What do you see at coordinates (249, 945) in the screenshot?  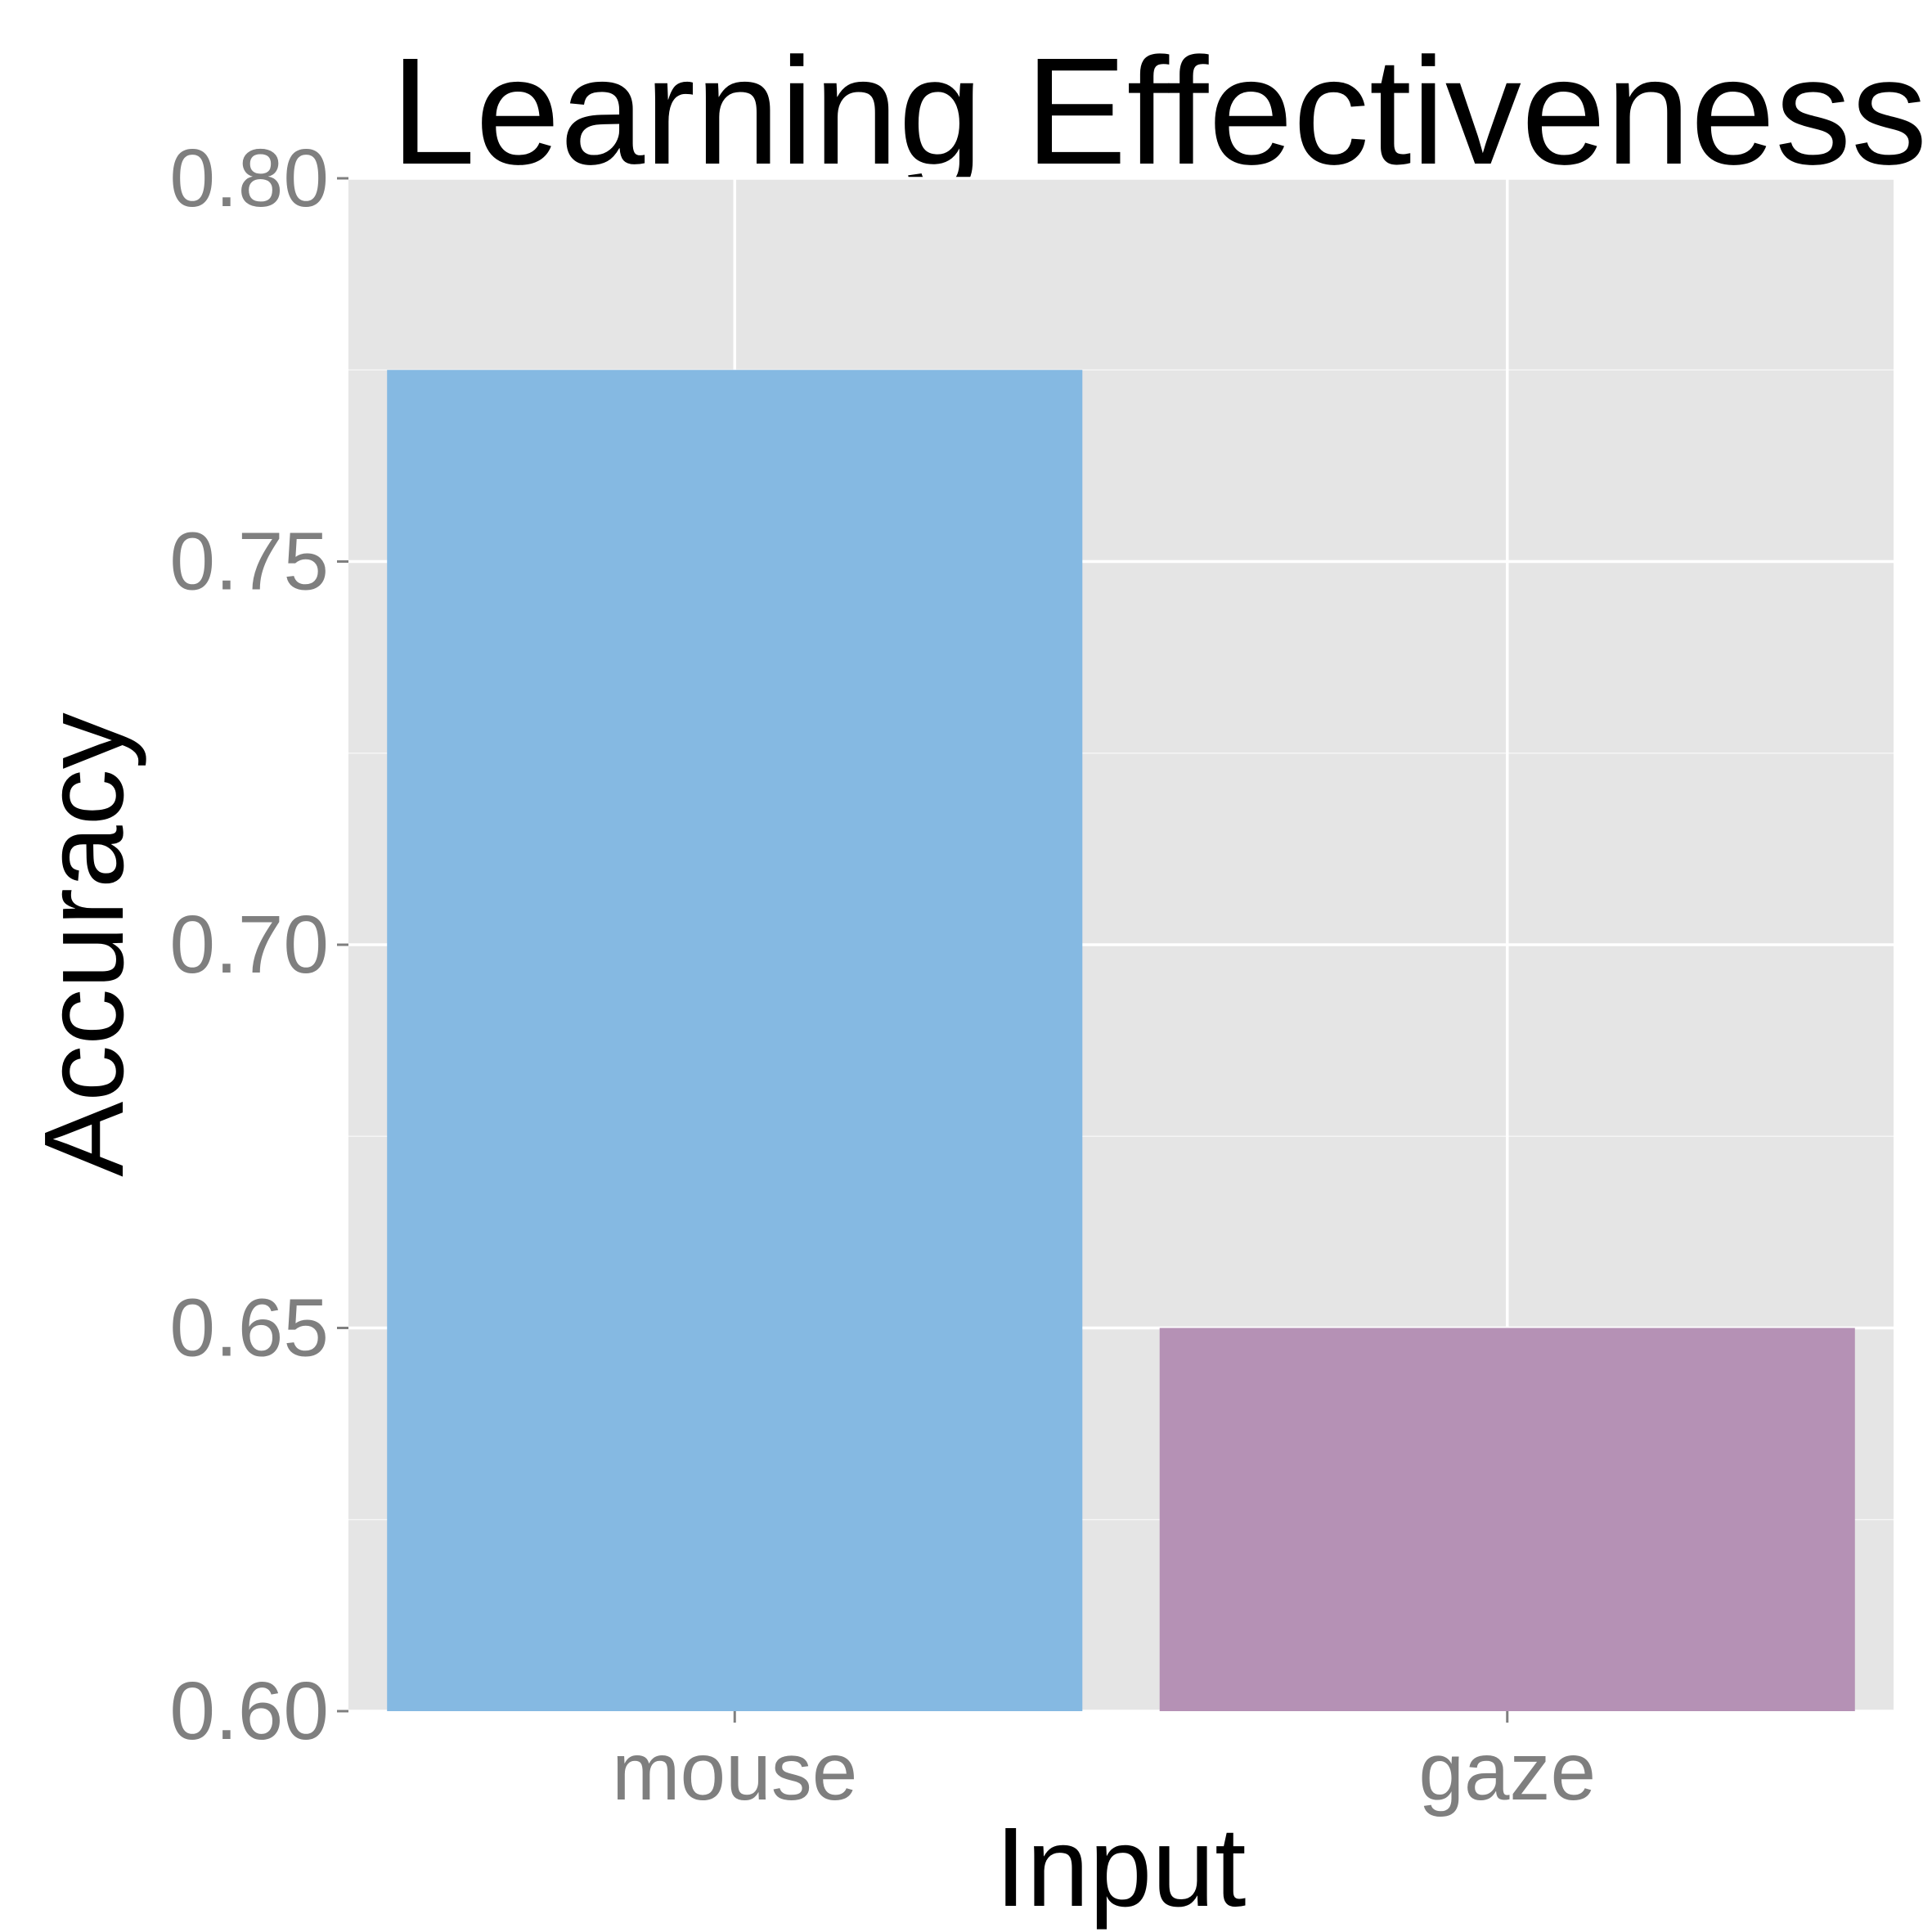 I see `y-tick-label: 0.70` at bounding box center [249, 945].